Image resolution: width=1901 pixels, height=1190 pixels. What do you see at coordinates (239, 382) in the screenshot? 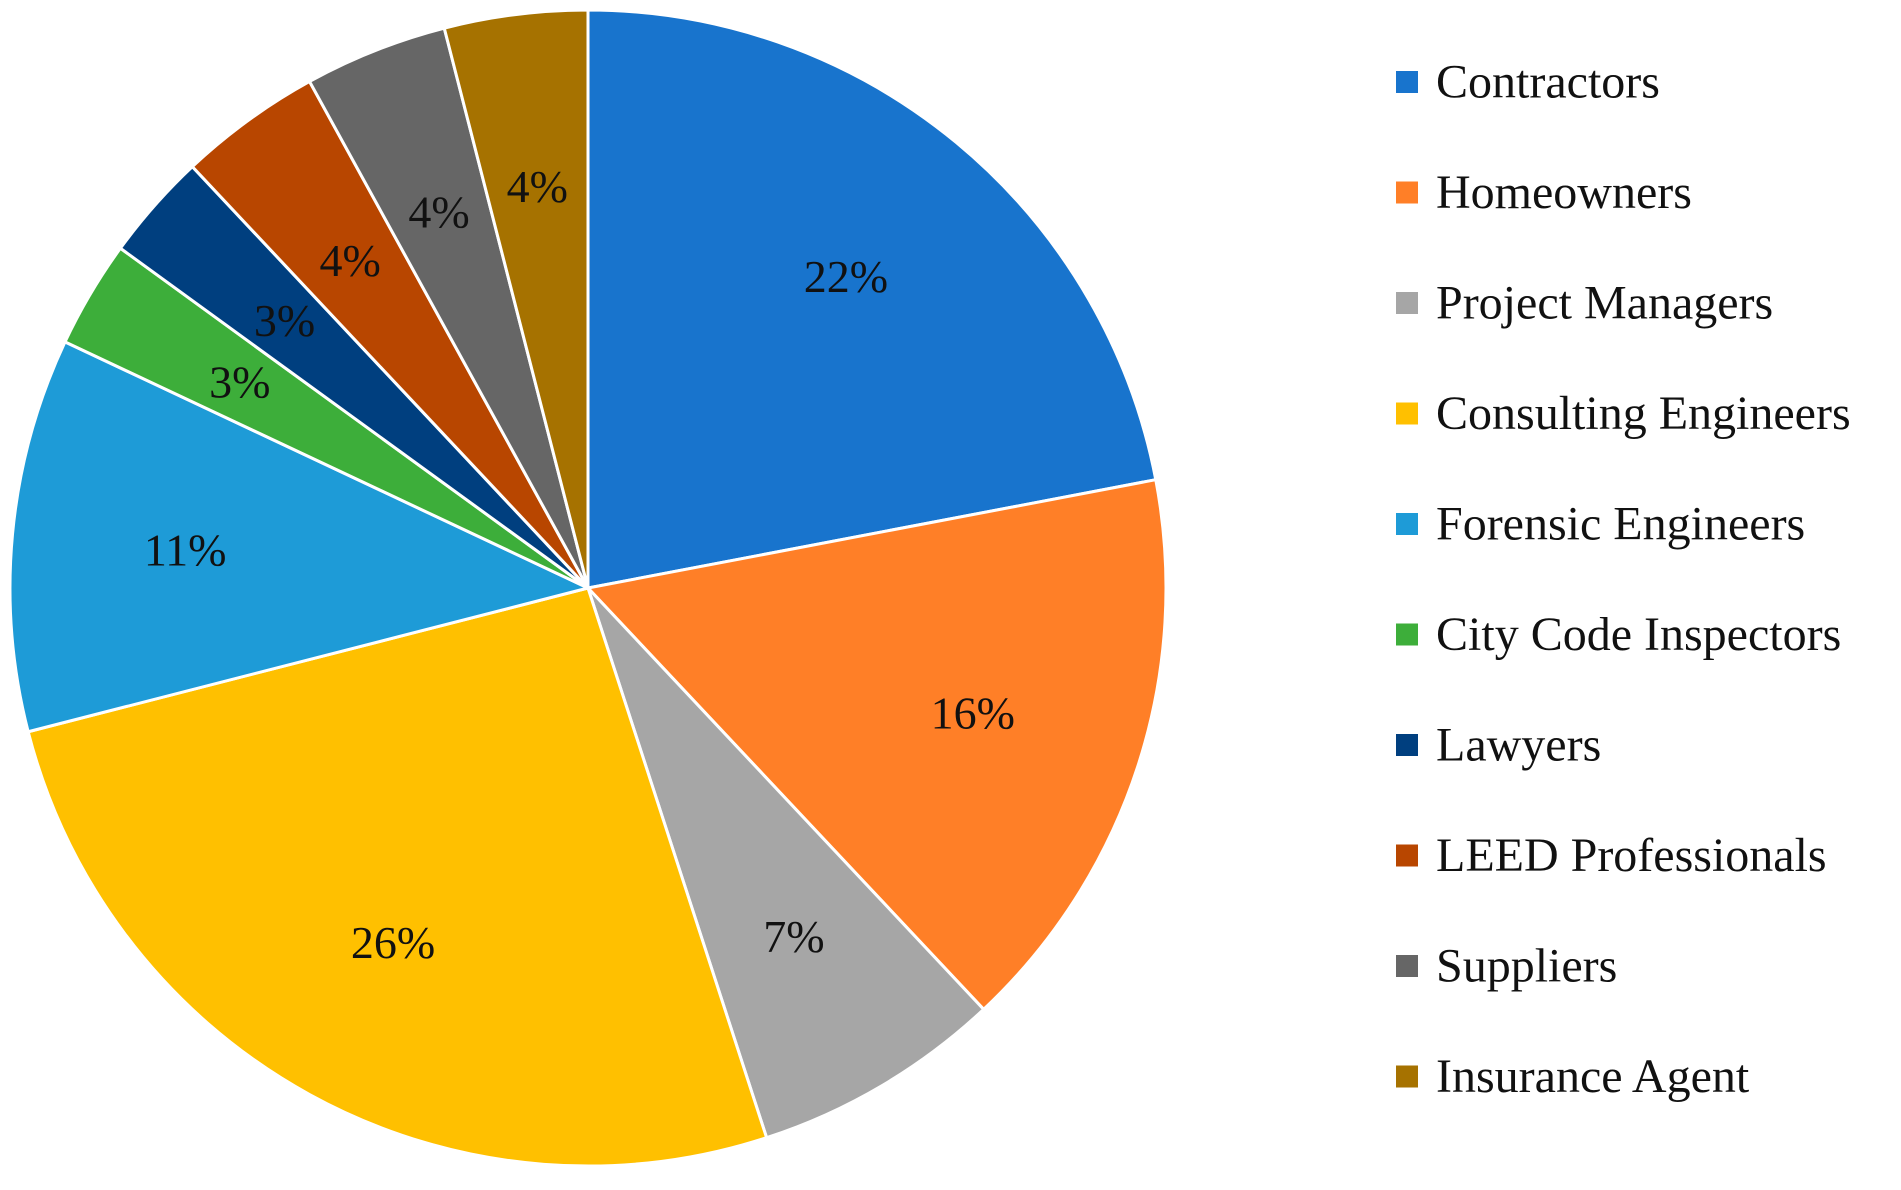
I see `data-label-city-code-inspectors: 3%` at bounding box center [239, 382].